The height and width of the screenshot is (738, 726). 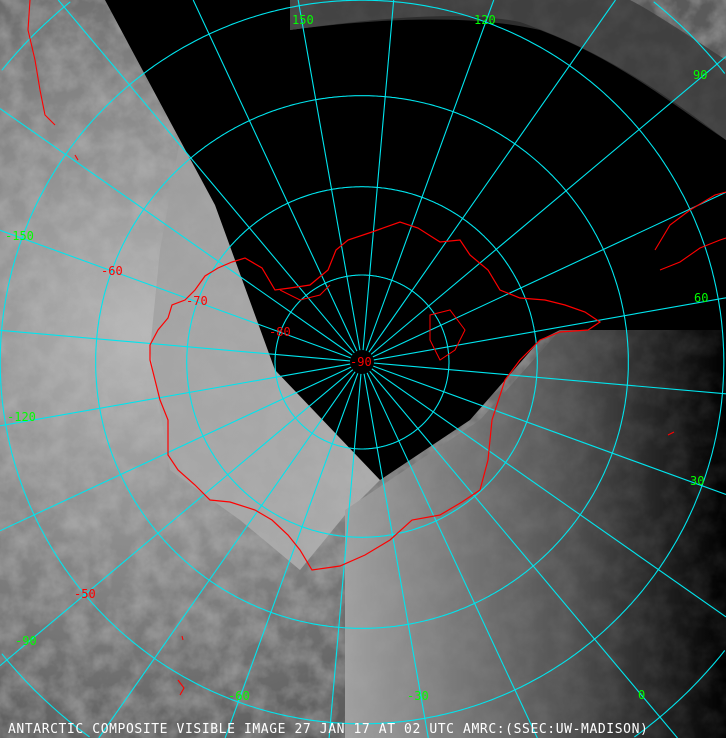 I want to click on lat-label: -80, so click(x=280, y=332).